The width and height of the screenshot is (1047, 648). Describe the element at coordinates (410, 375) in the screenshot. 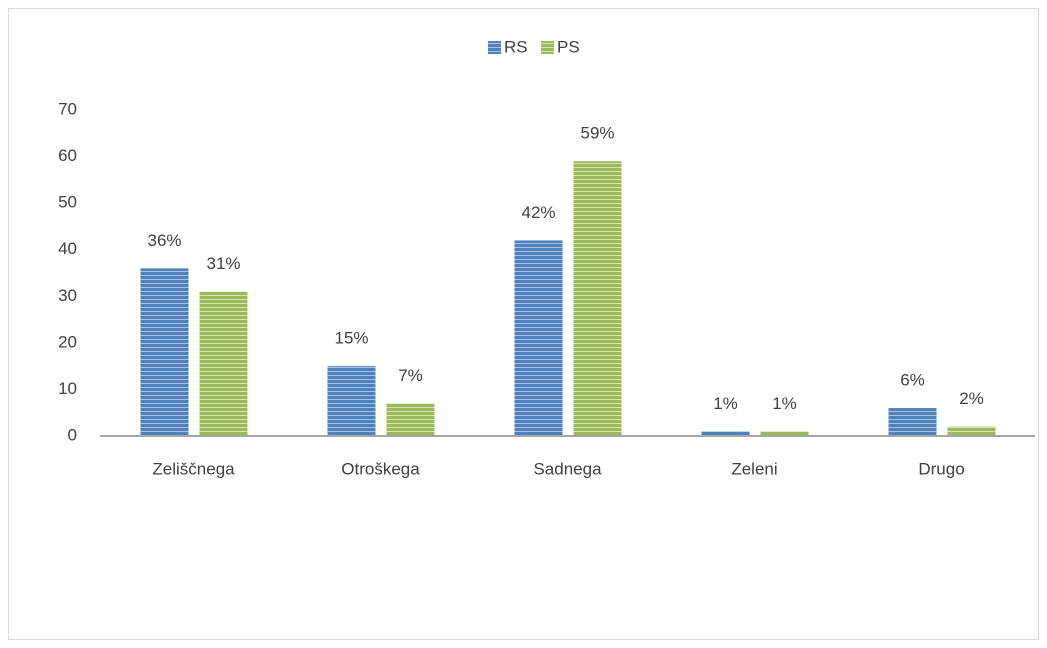

I see `value-label: 7%` at that location.